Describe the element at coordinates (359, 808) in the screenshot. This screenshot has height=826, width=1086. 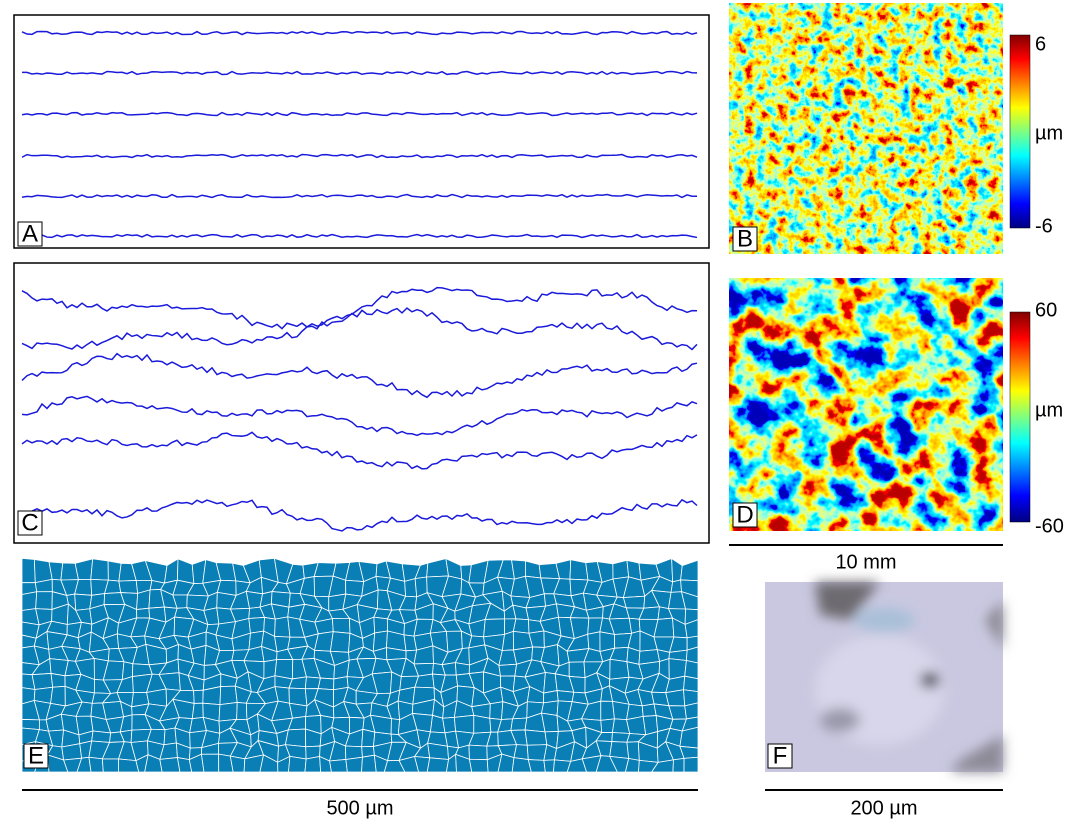
I see `scale-text: 500 µm` at that location.